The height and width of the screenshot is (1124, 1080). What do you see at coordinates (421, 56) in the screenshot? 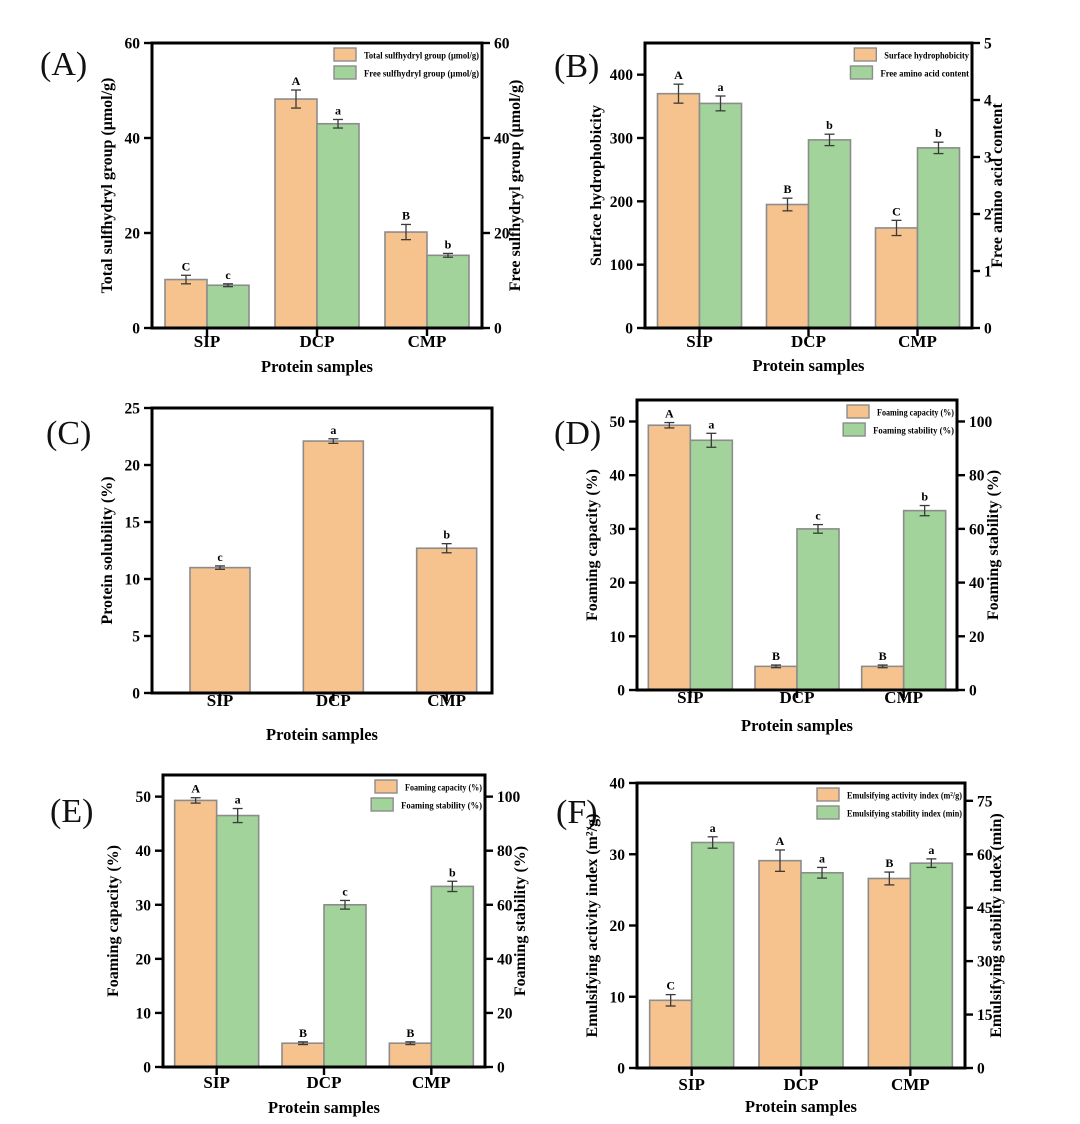
I see `legend-label: Total sulfhydryl group (μmol/g)` at bounding box center [421, 56].